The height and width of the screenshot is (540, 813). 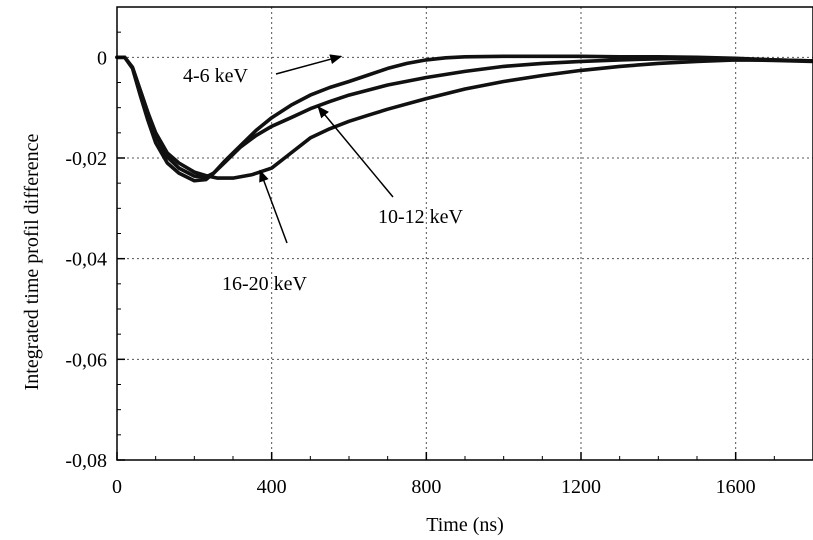 I want to click on y-tick-label: -0,06, so click(x=86, y=360).